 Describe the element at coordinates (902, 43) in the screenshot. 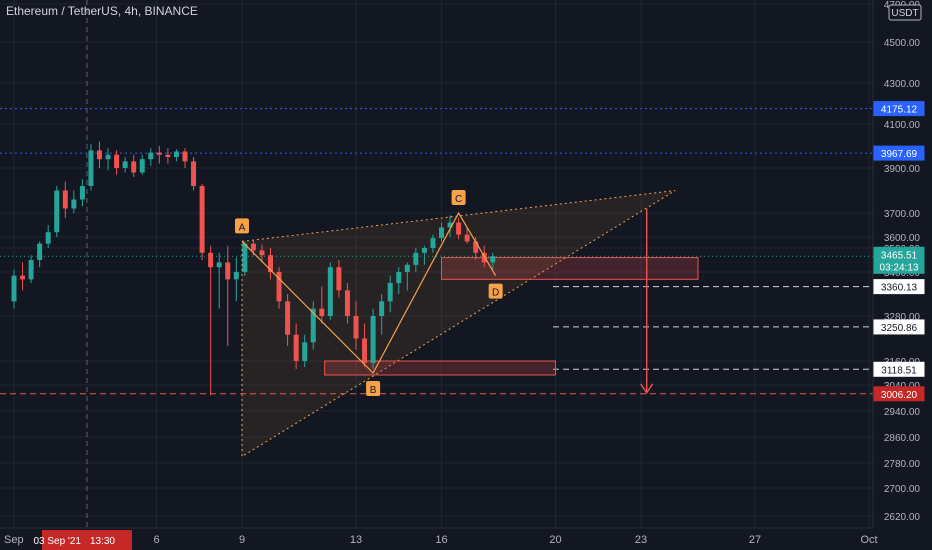

I see `y-tick-label: 4500.00` at that location.